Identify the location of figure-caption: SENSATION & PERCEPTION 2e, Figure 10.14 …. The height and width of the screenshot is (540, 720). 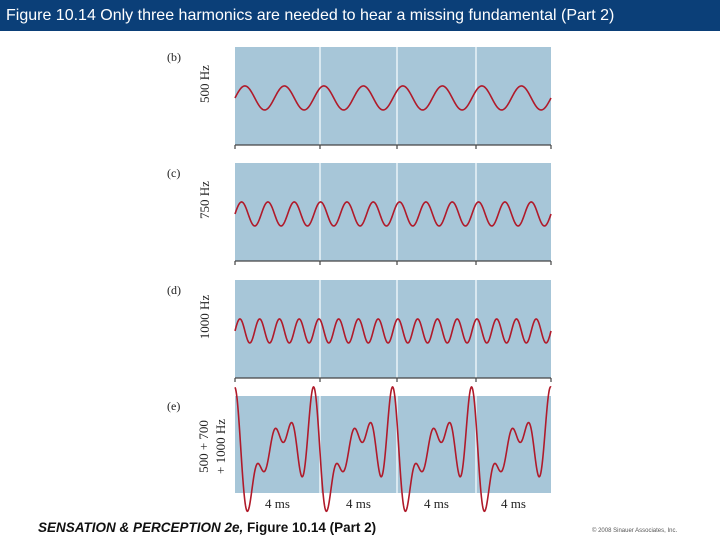
(207, 527).